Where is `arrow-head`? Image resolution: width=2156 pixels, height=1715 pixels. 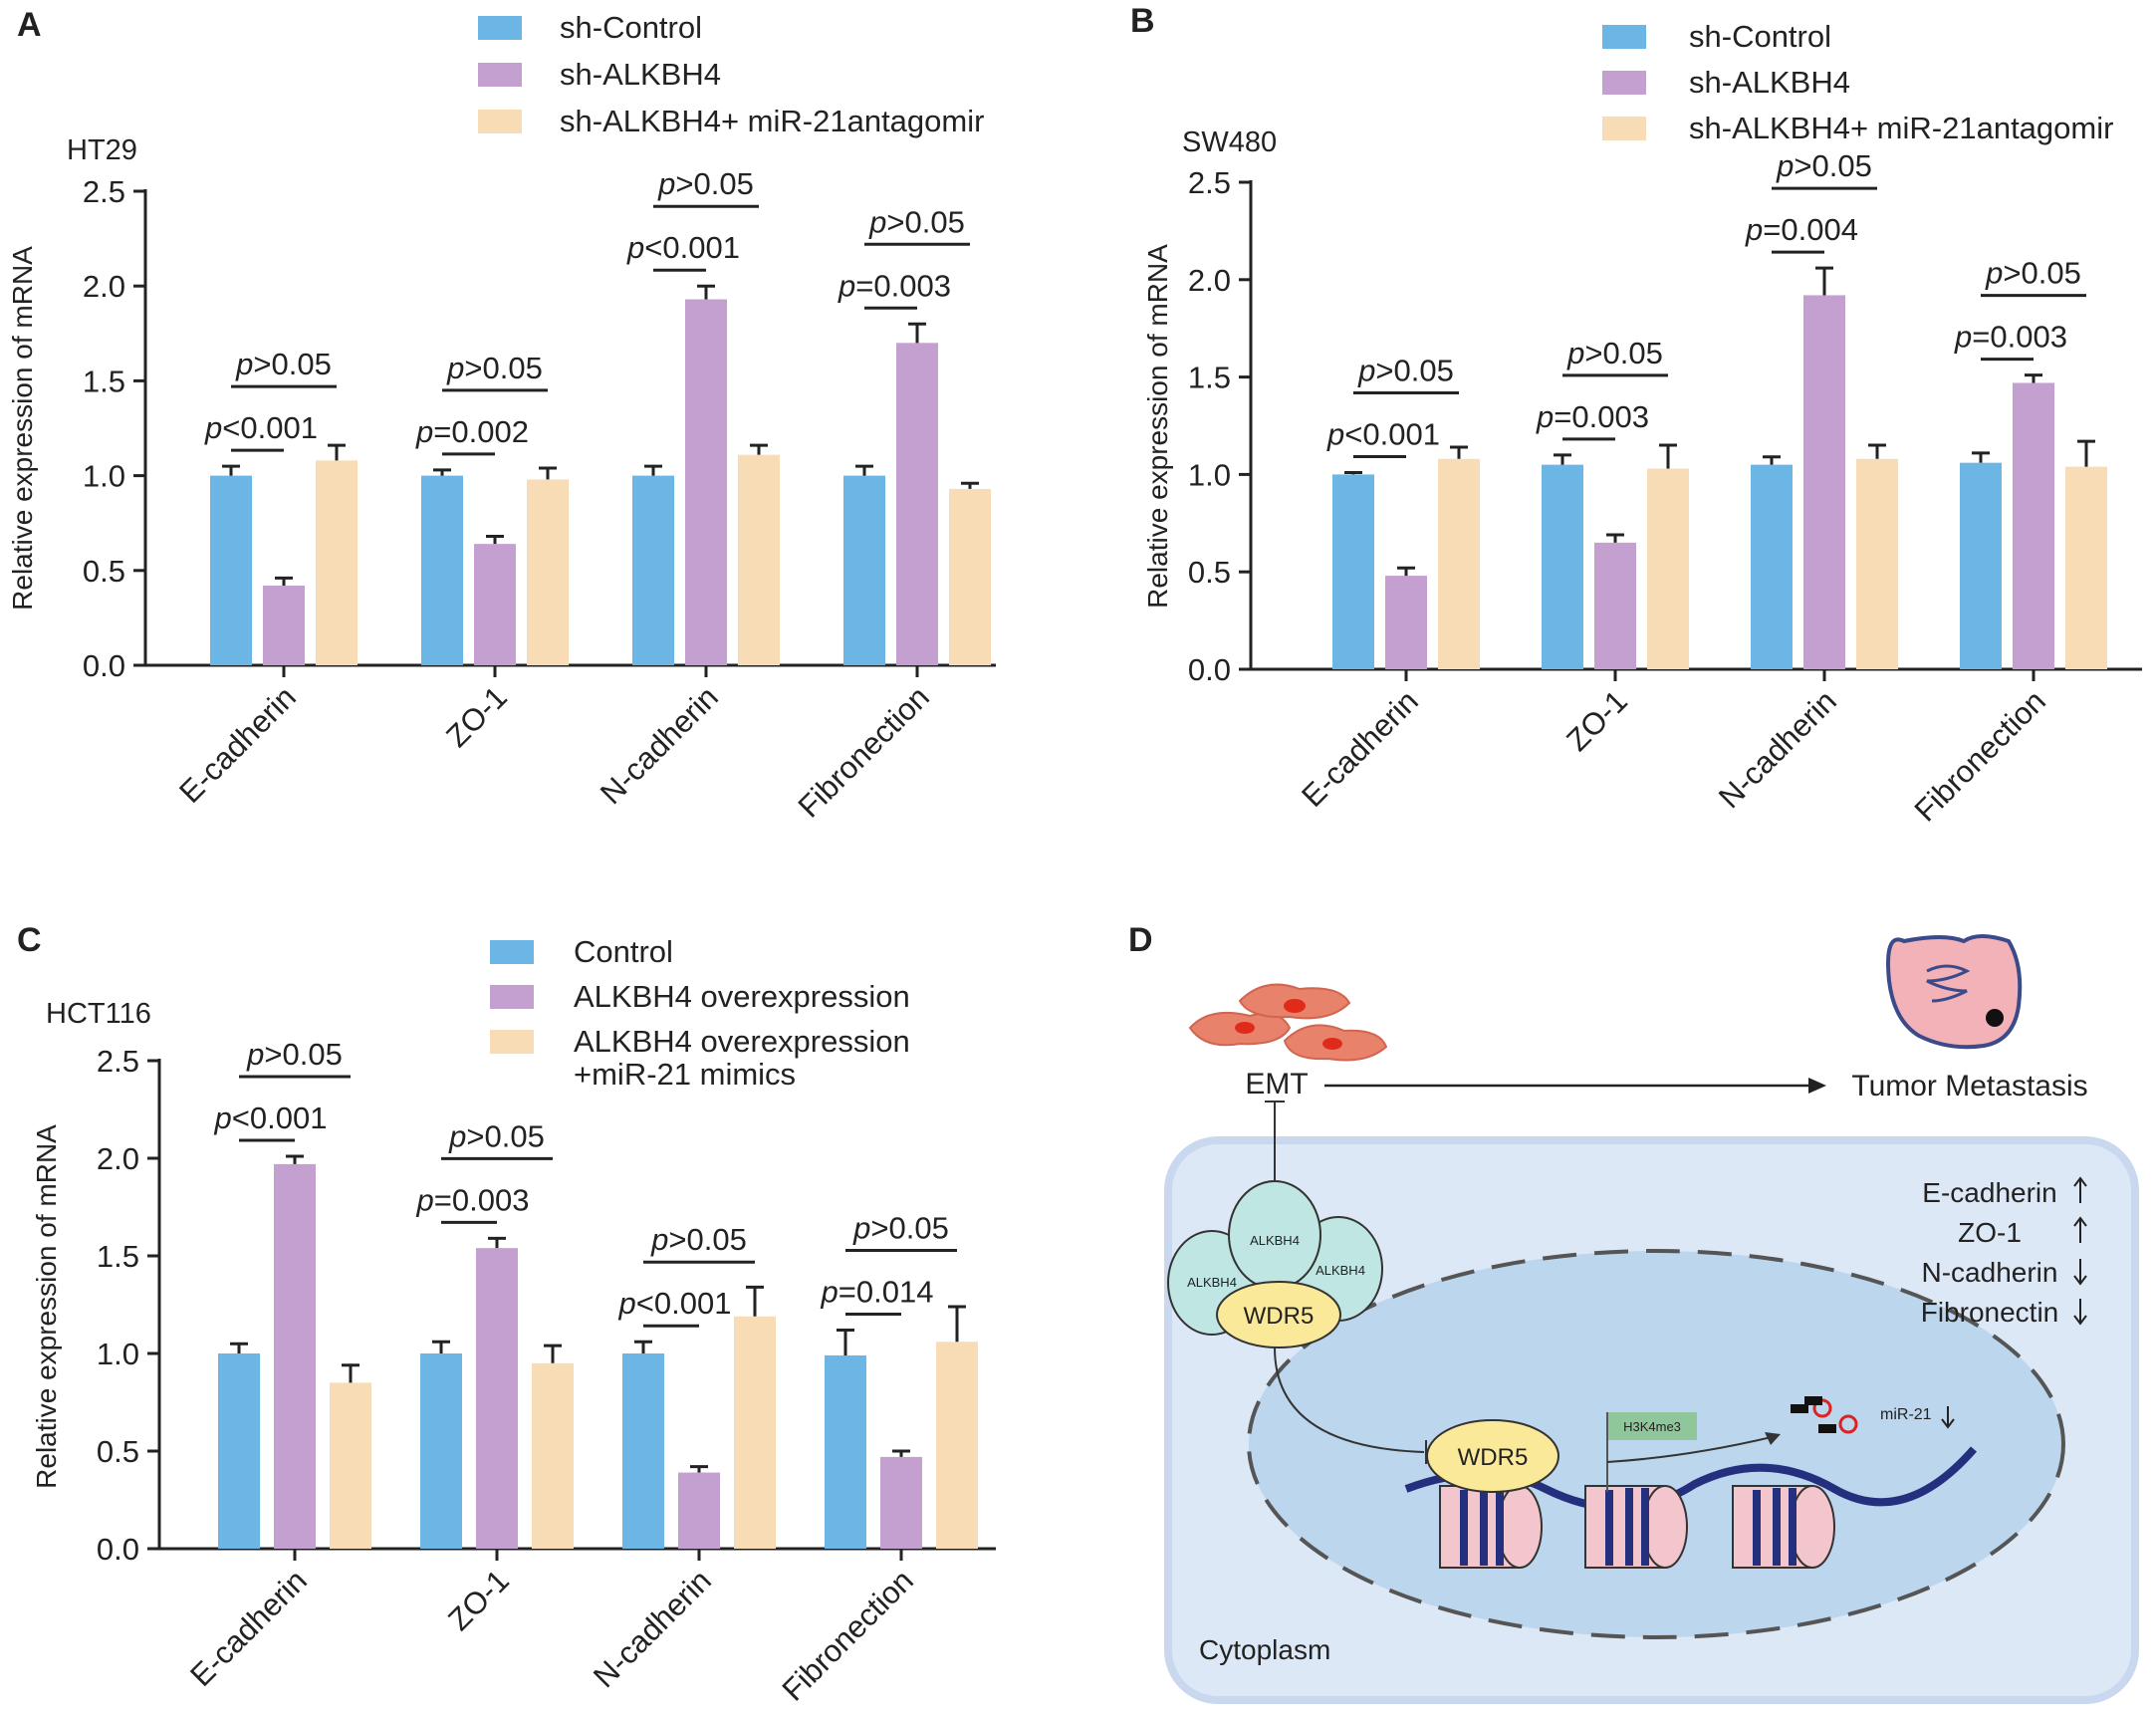 arrow-head is located at coordinates (1773, 1438).